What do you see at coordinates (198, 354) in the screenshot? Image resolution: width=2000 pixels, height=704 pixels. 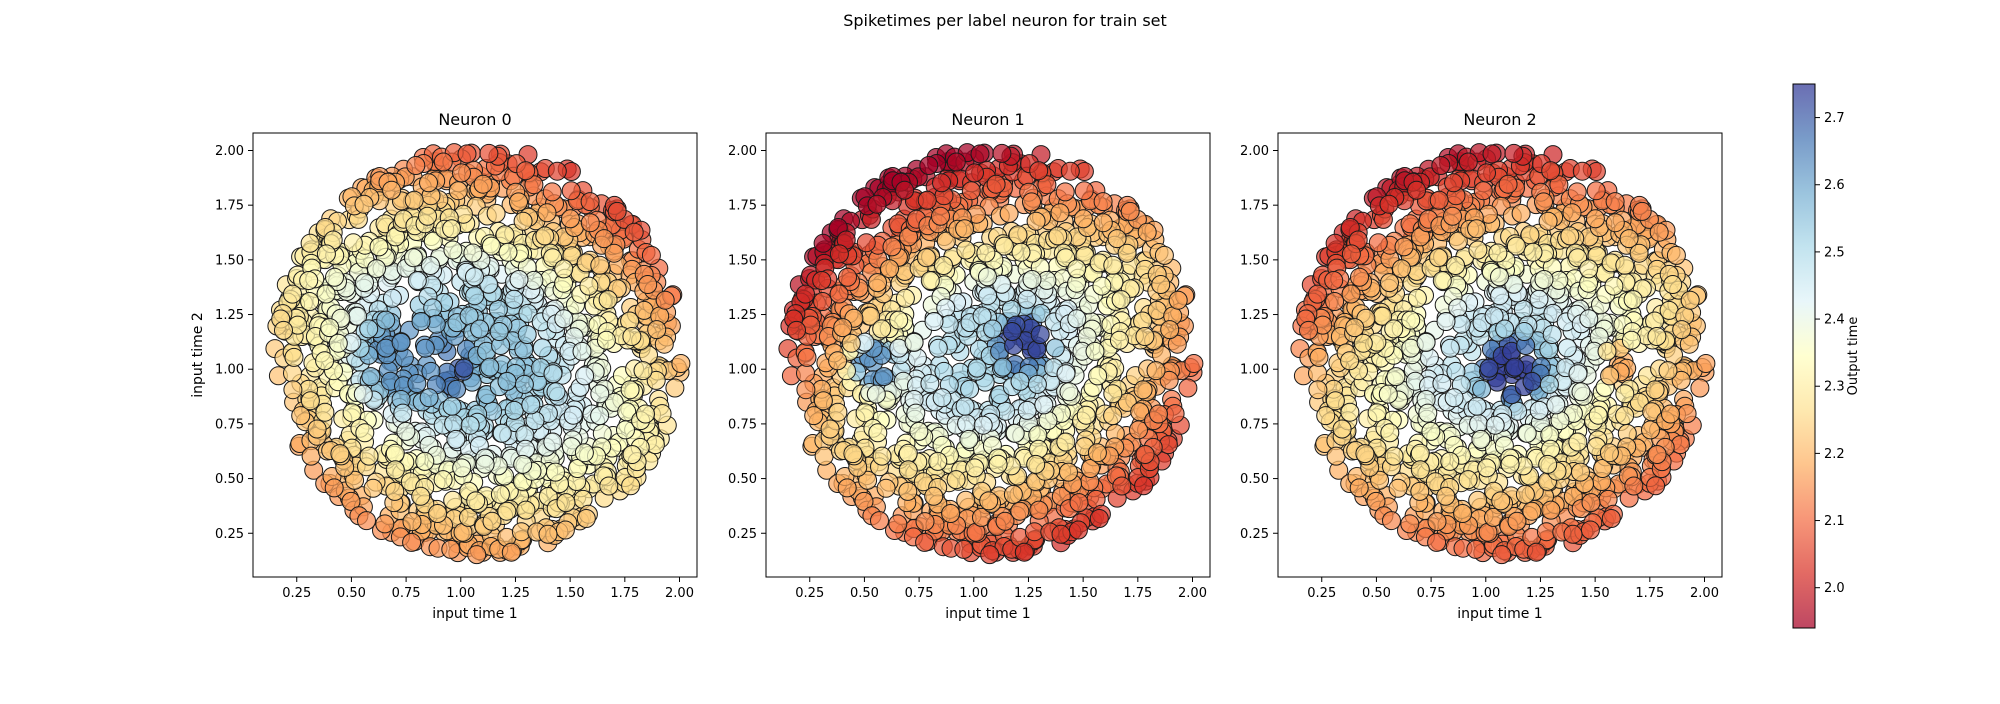 I see `y-axis-label: input time 2` at bounding box center [198, 354].